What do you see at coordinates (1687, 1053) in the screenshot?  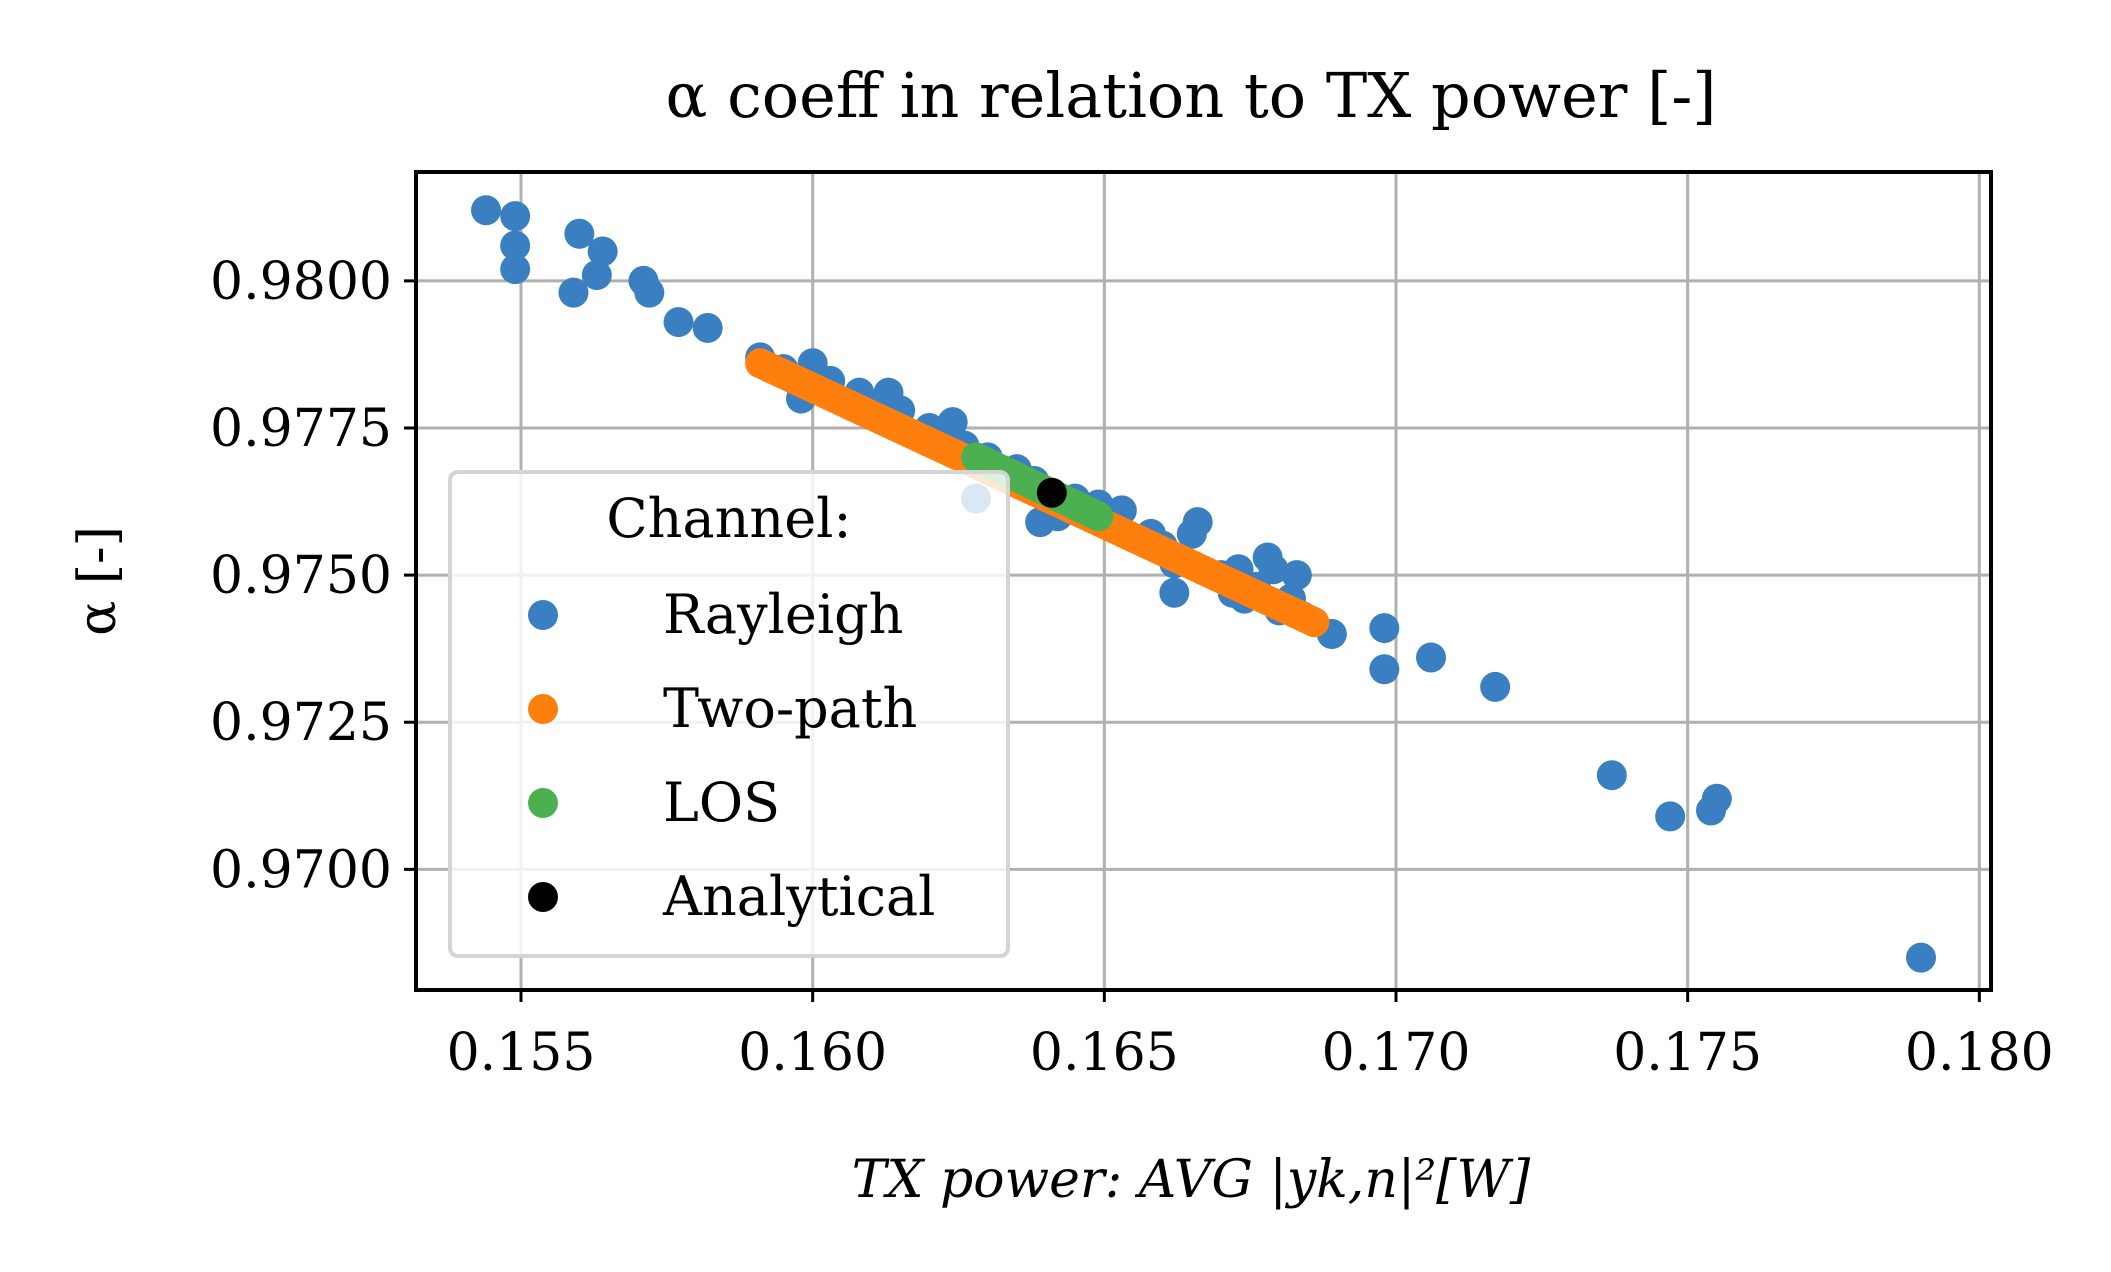 I see `x-tick-label: 0.175` at bounding box center [1687, 1053].